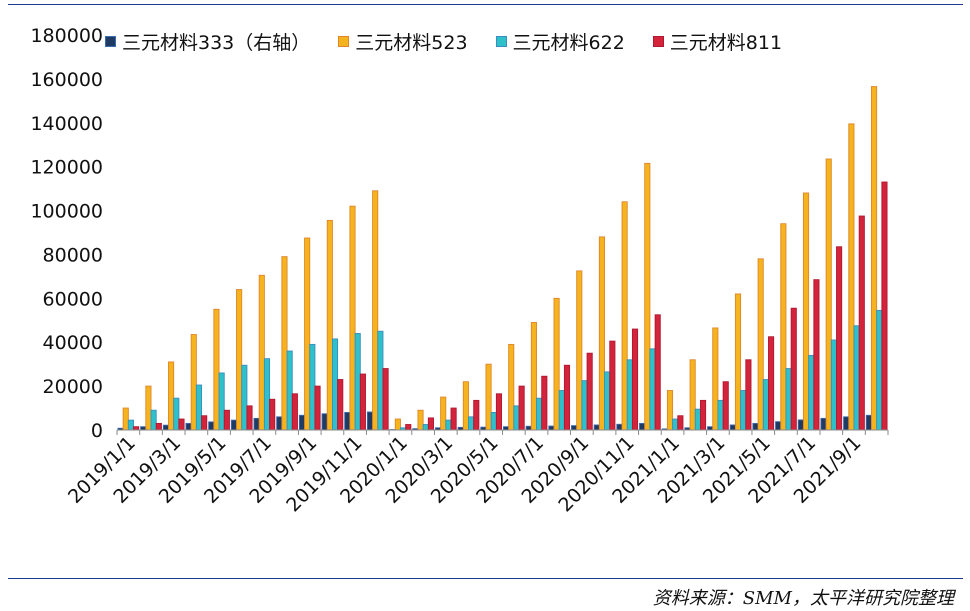 Image resolution: width=970 pixels, height=611 pixels. I want to click on y-tick-label: 160000, so click(66, 80).